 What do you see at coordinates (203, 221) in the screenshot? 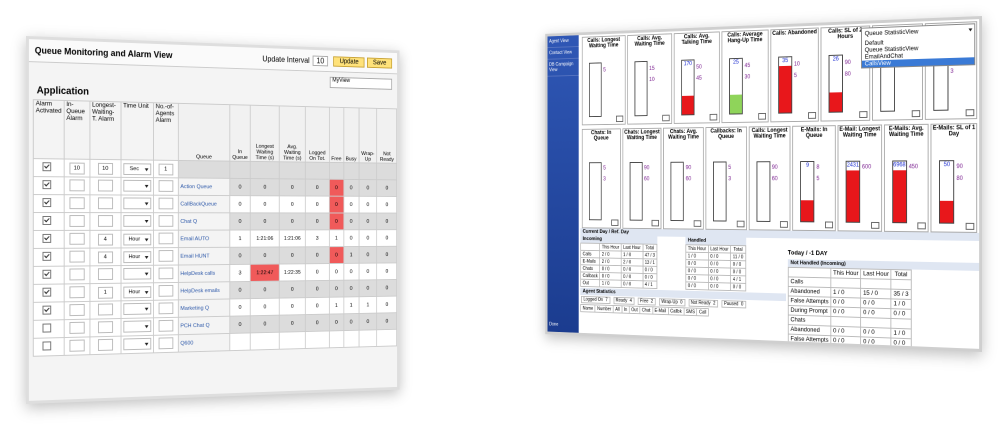
I see `queue-name: Chat Q` at bounding box center [203, 221].